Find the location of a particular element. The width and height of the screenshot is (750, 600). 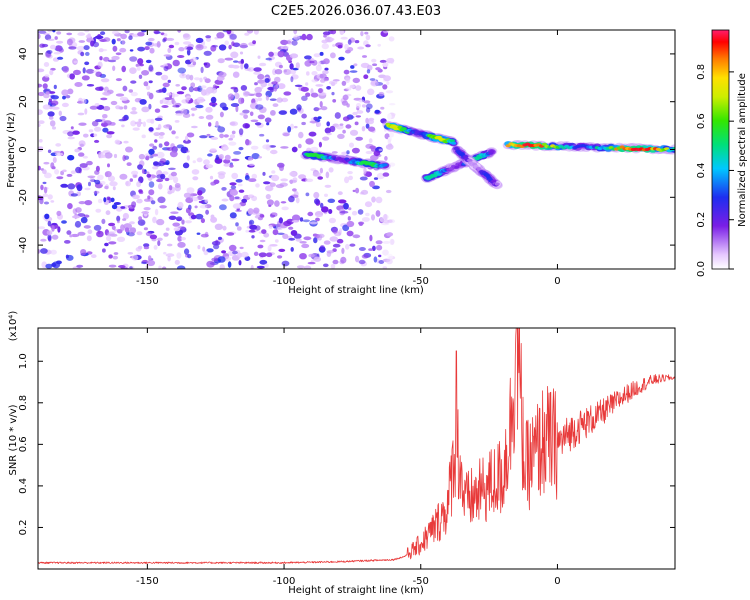

y-tick-label: 0.6 is located at coordinates (23, 444).